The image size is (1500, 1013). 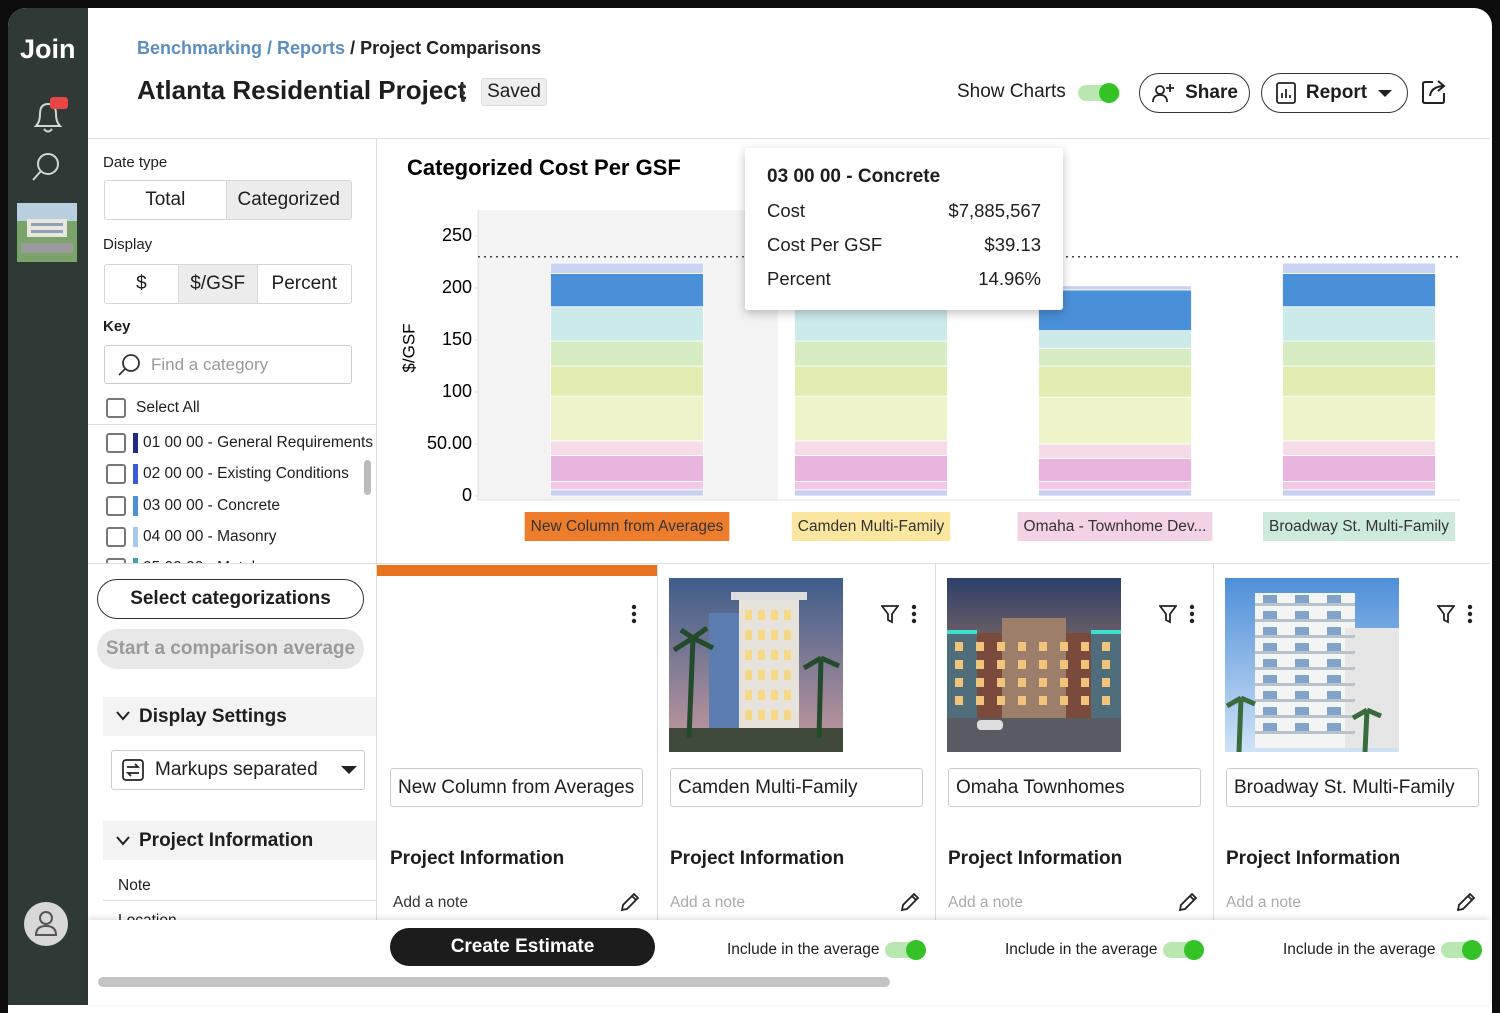 I want to click on y-tick-label: 50.00, so click(x=449, y=443).